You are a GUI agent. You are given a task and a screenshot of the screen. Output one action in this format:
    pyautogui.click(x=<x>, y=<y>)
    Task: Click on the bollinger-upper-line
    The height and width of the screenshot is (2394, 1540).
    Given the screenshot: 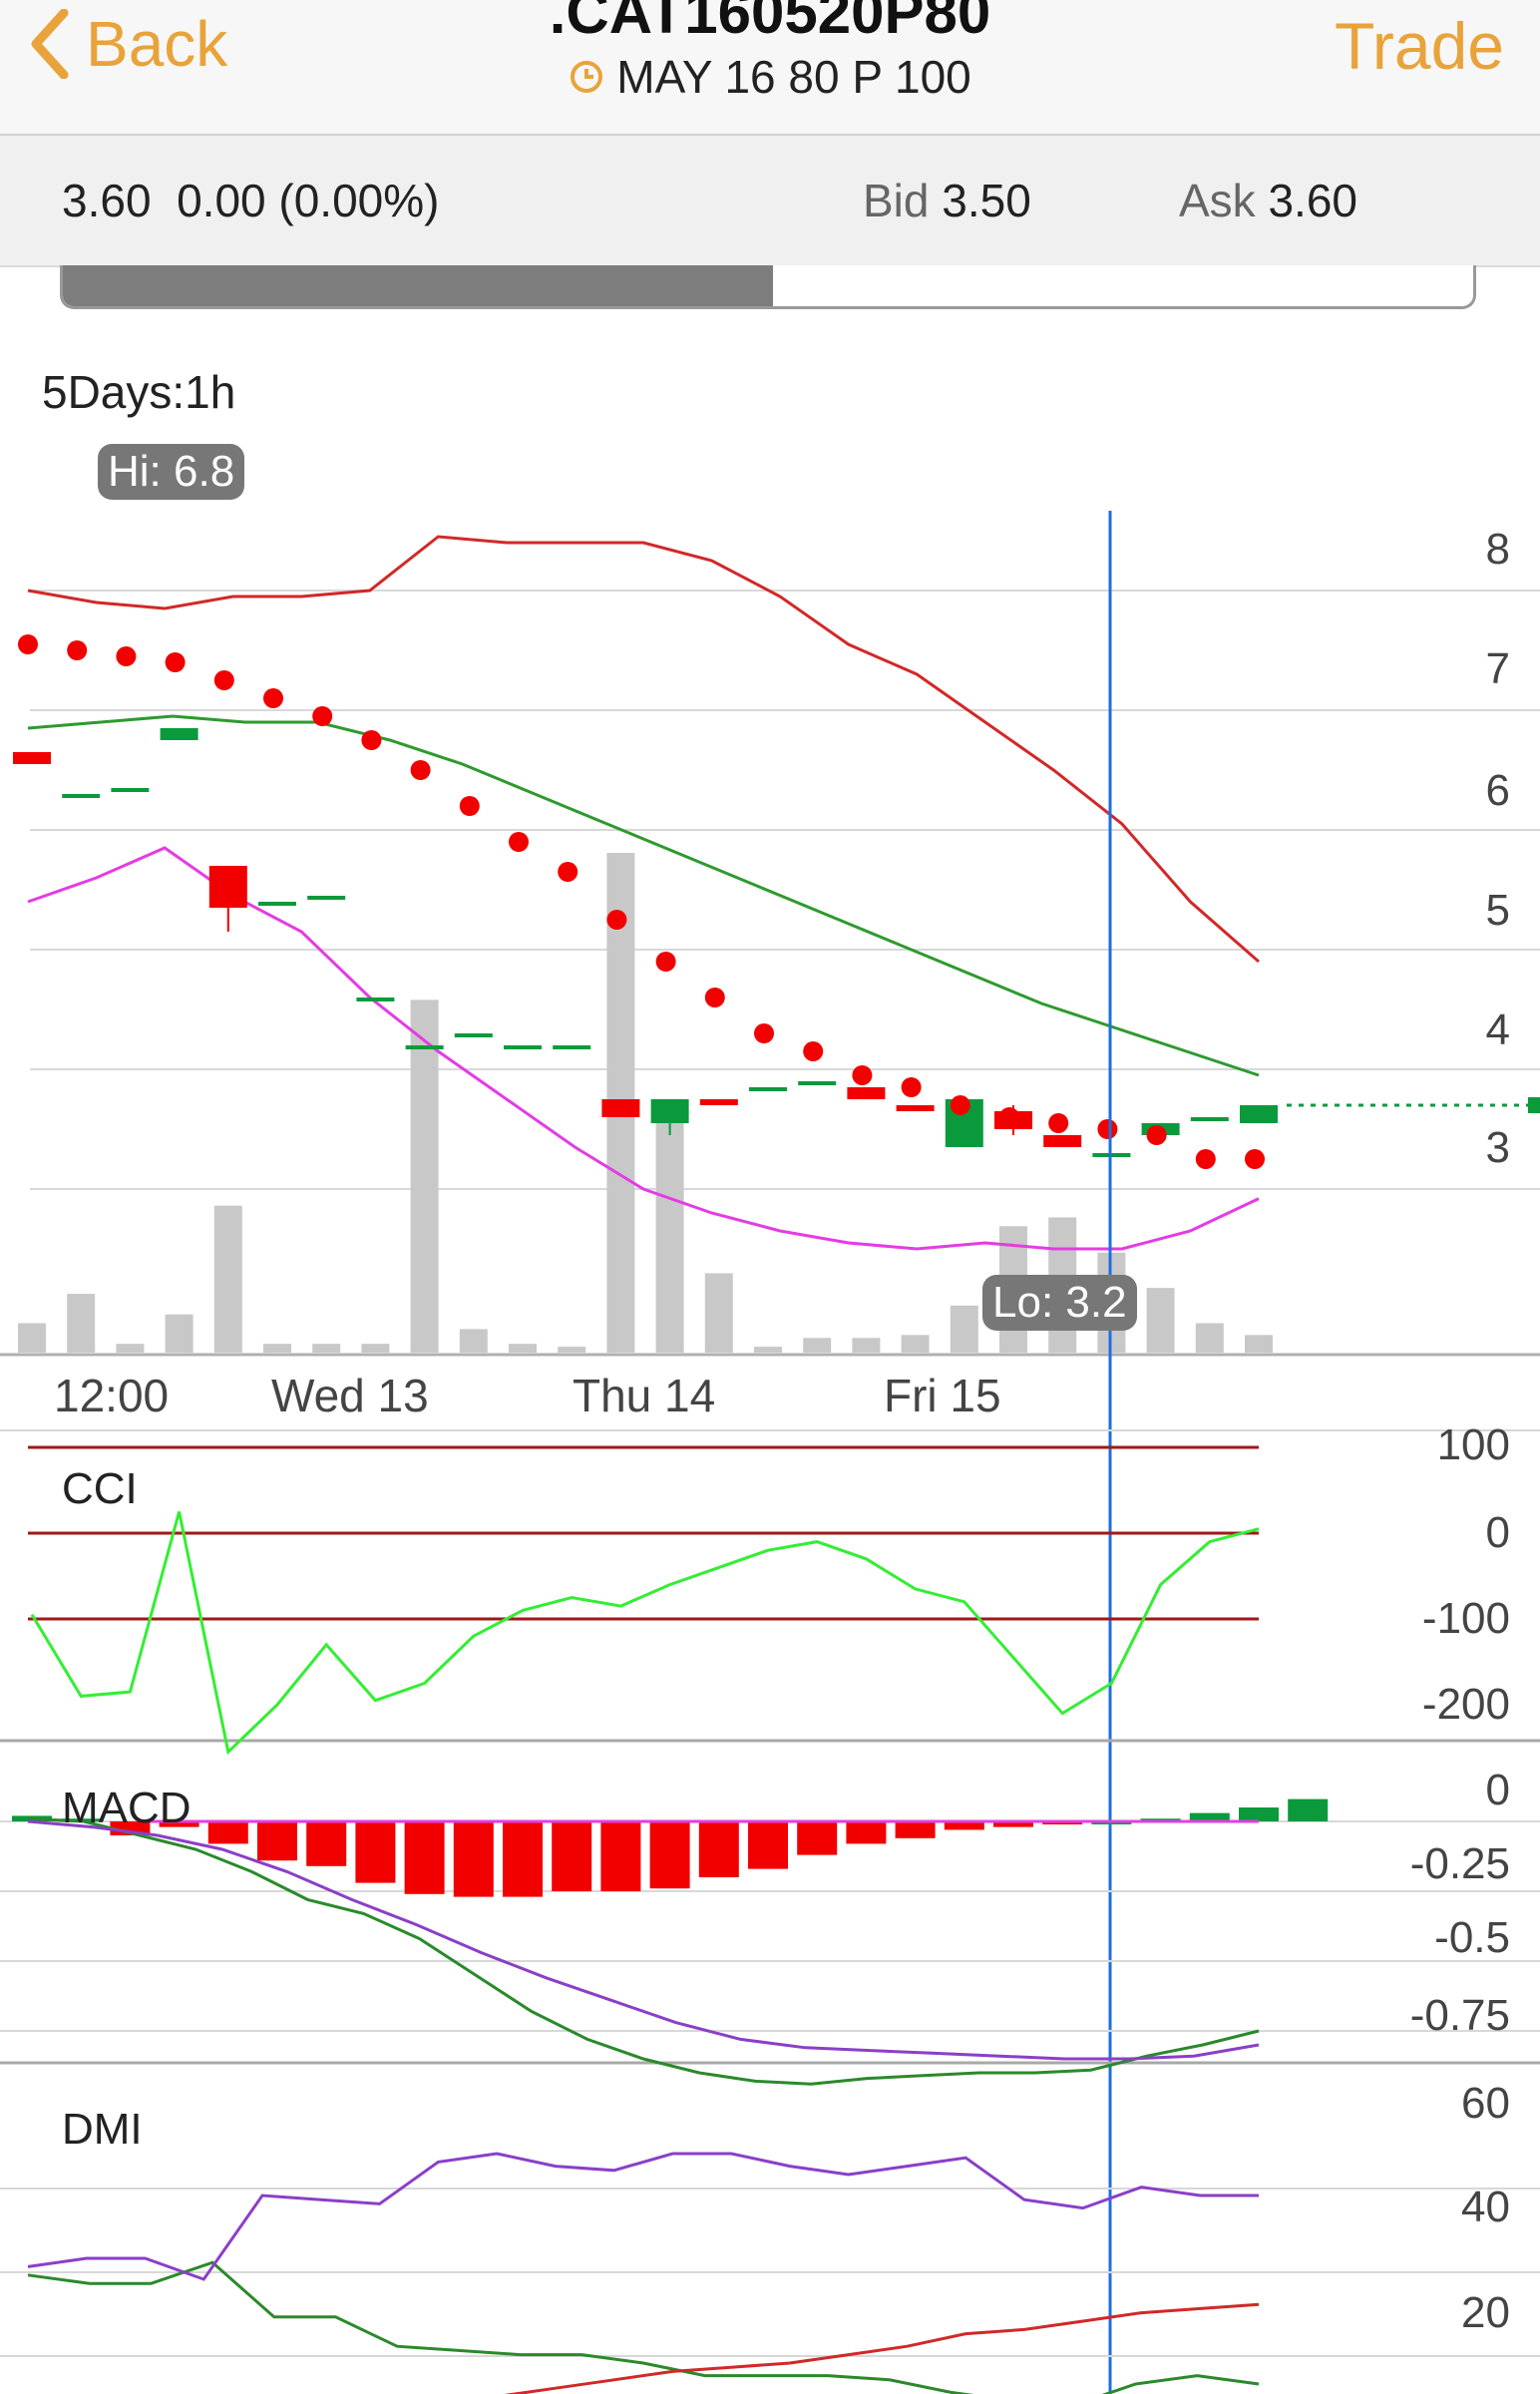 What is the action you would take?
    pyautogui.click(x=643, y=749)
    